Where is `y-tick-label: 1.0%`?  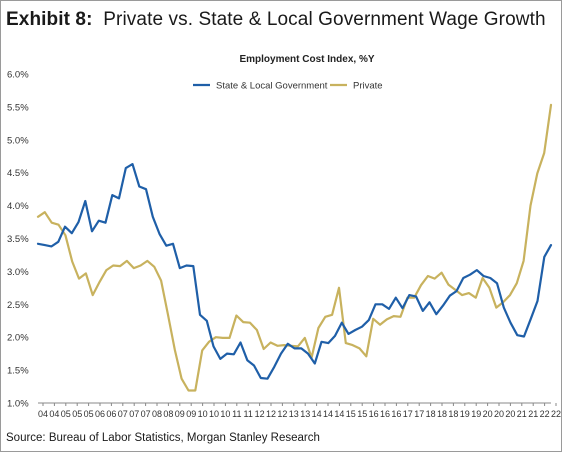
y-tick-label: 1.0% is located at coordinates (18, 404).